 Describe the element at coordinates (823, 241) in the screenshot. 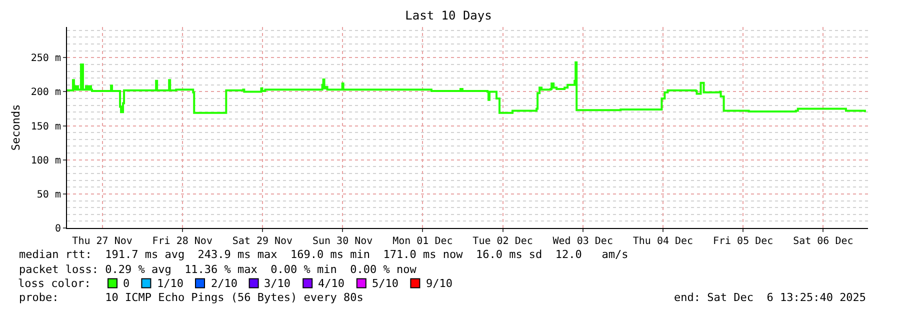

I see `x-tick-label: Sat 06 Dec` at that location.